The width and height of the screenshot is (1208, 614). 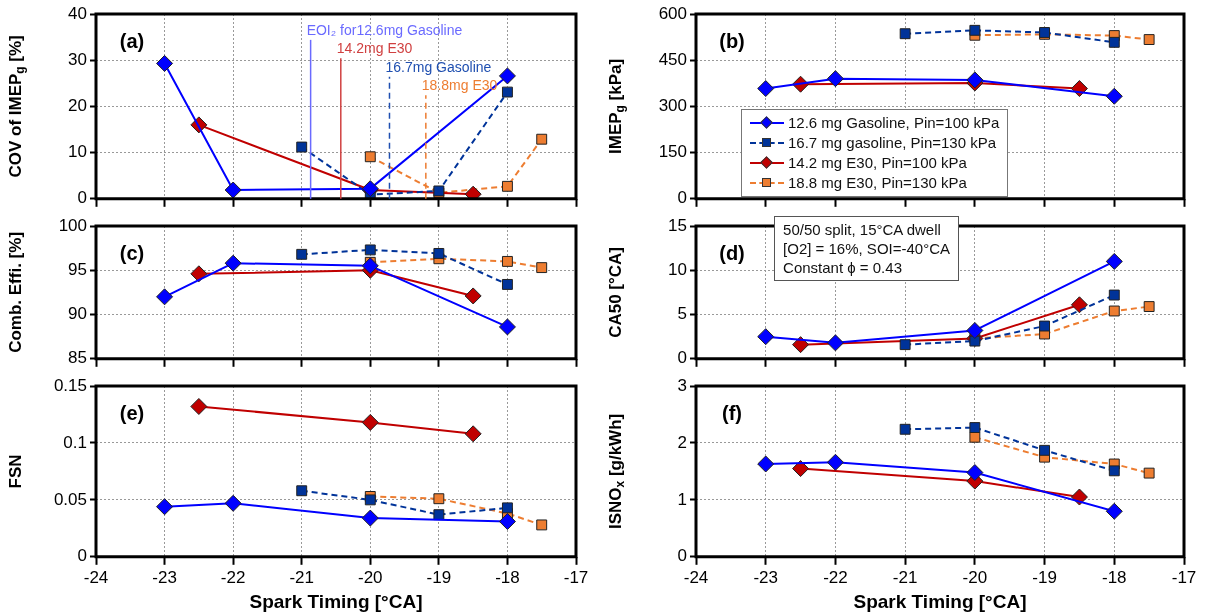 What do you see at coordinates (877, 163) in the screenshot?
I see `legend-label: 14.2 mg E30, Pin=100 kPa` at bounding box center [877, 163].